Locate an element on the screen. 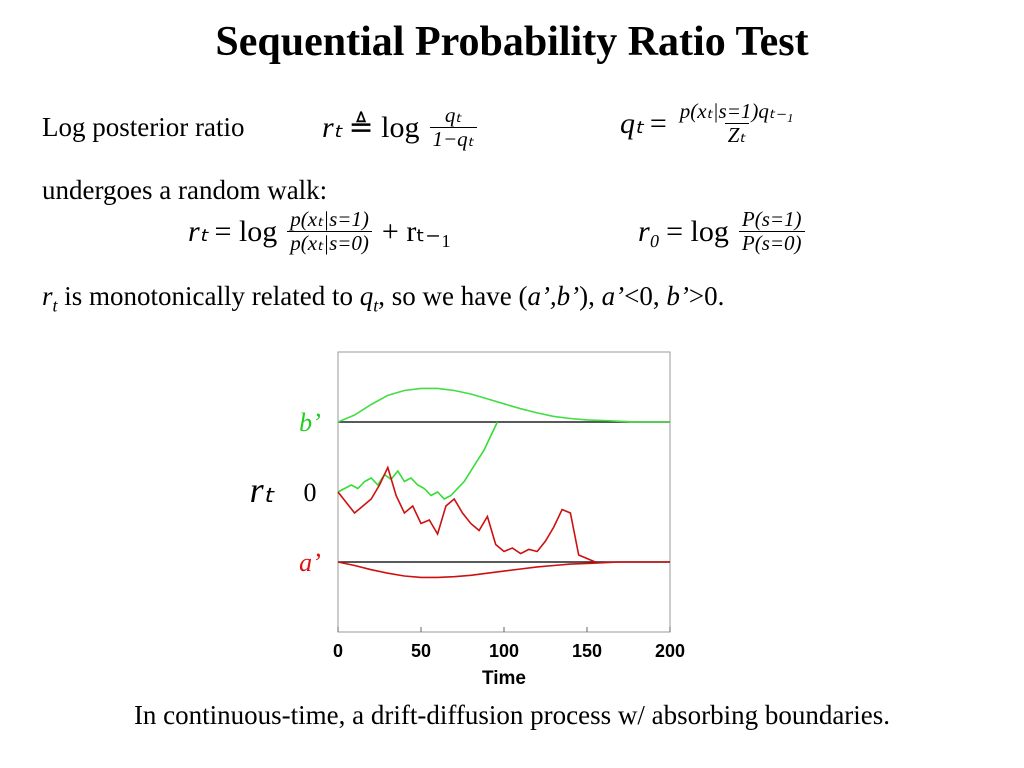 Image resolution: width=1024 pixels, height=768 pixels. fraction: qₜ 1−qₜ is located at coordinates (453, 127).